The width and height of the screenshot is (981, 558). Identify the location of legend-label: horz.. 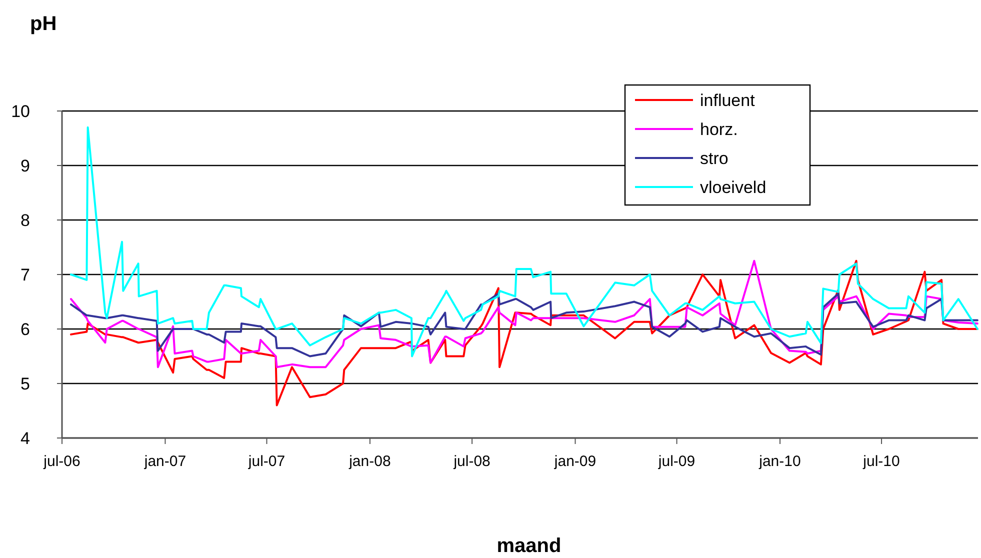
(719, 129).